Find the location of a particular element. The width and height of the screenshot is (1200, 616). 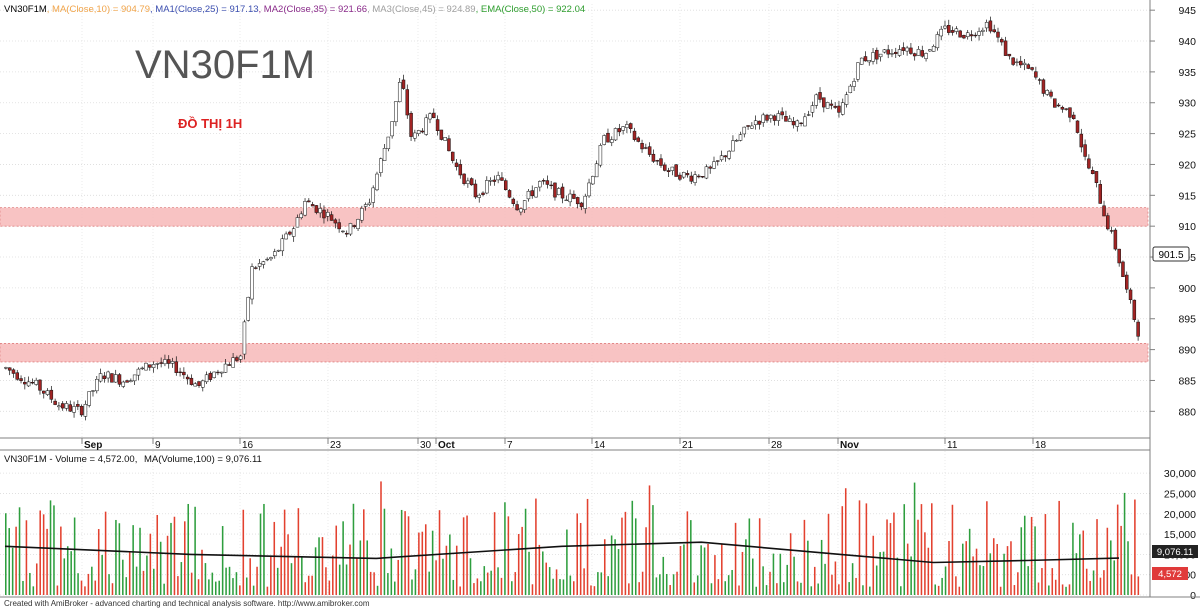

support-zone is located at coordinates (574, 217).